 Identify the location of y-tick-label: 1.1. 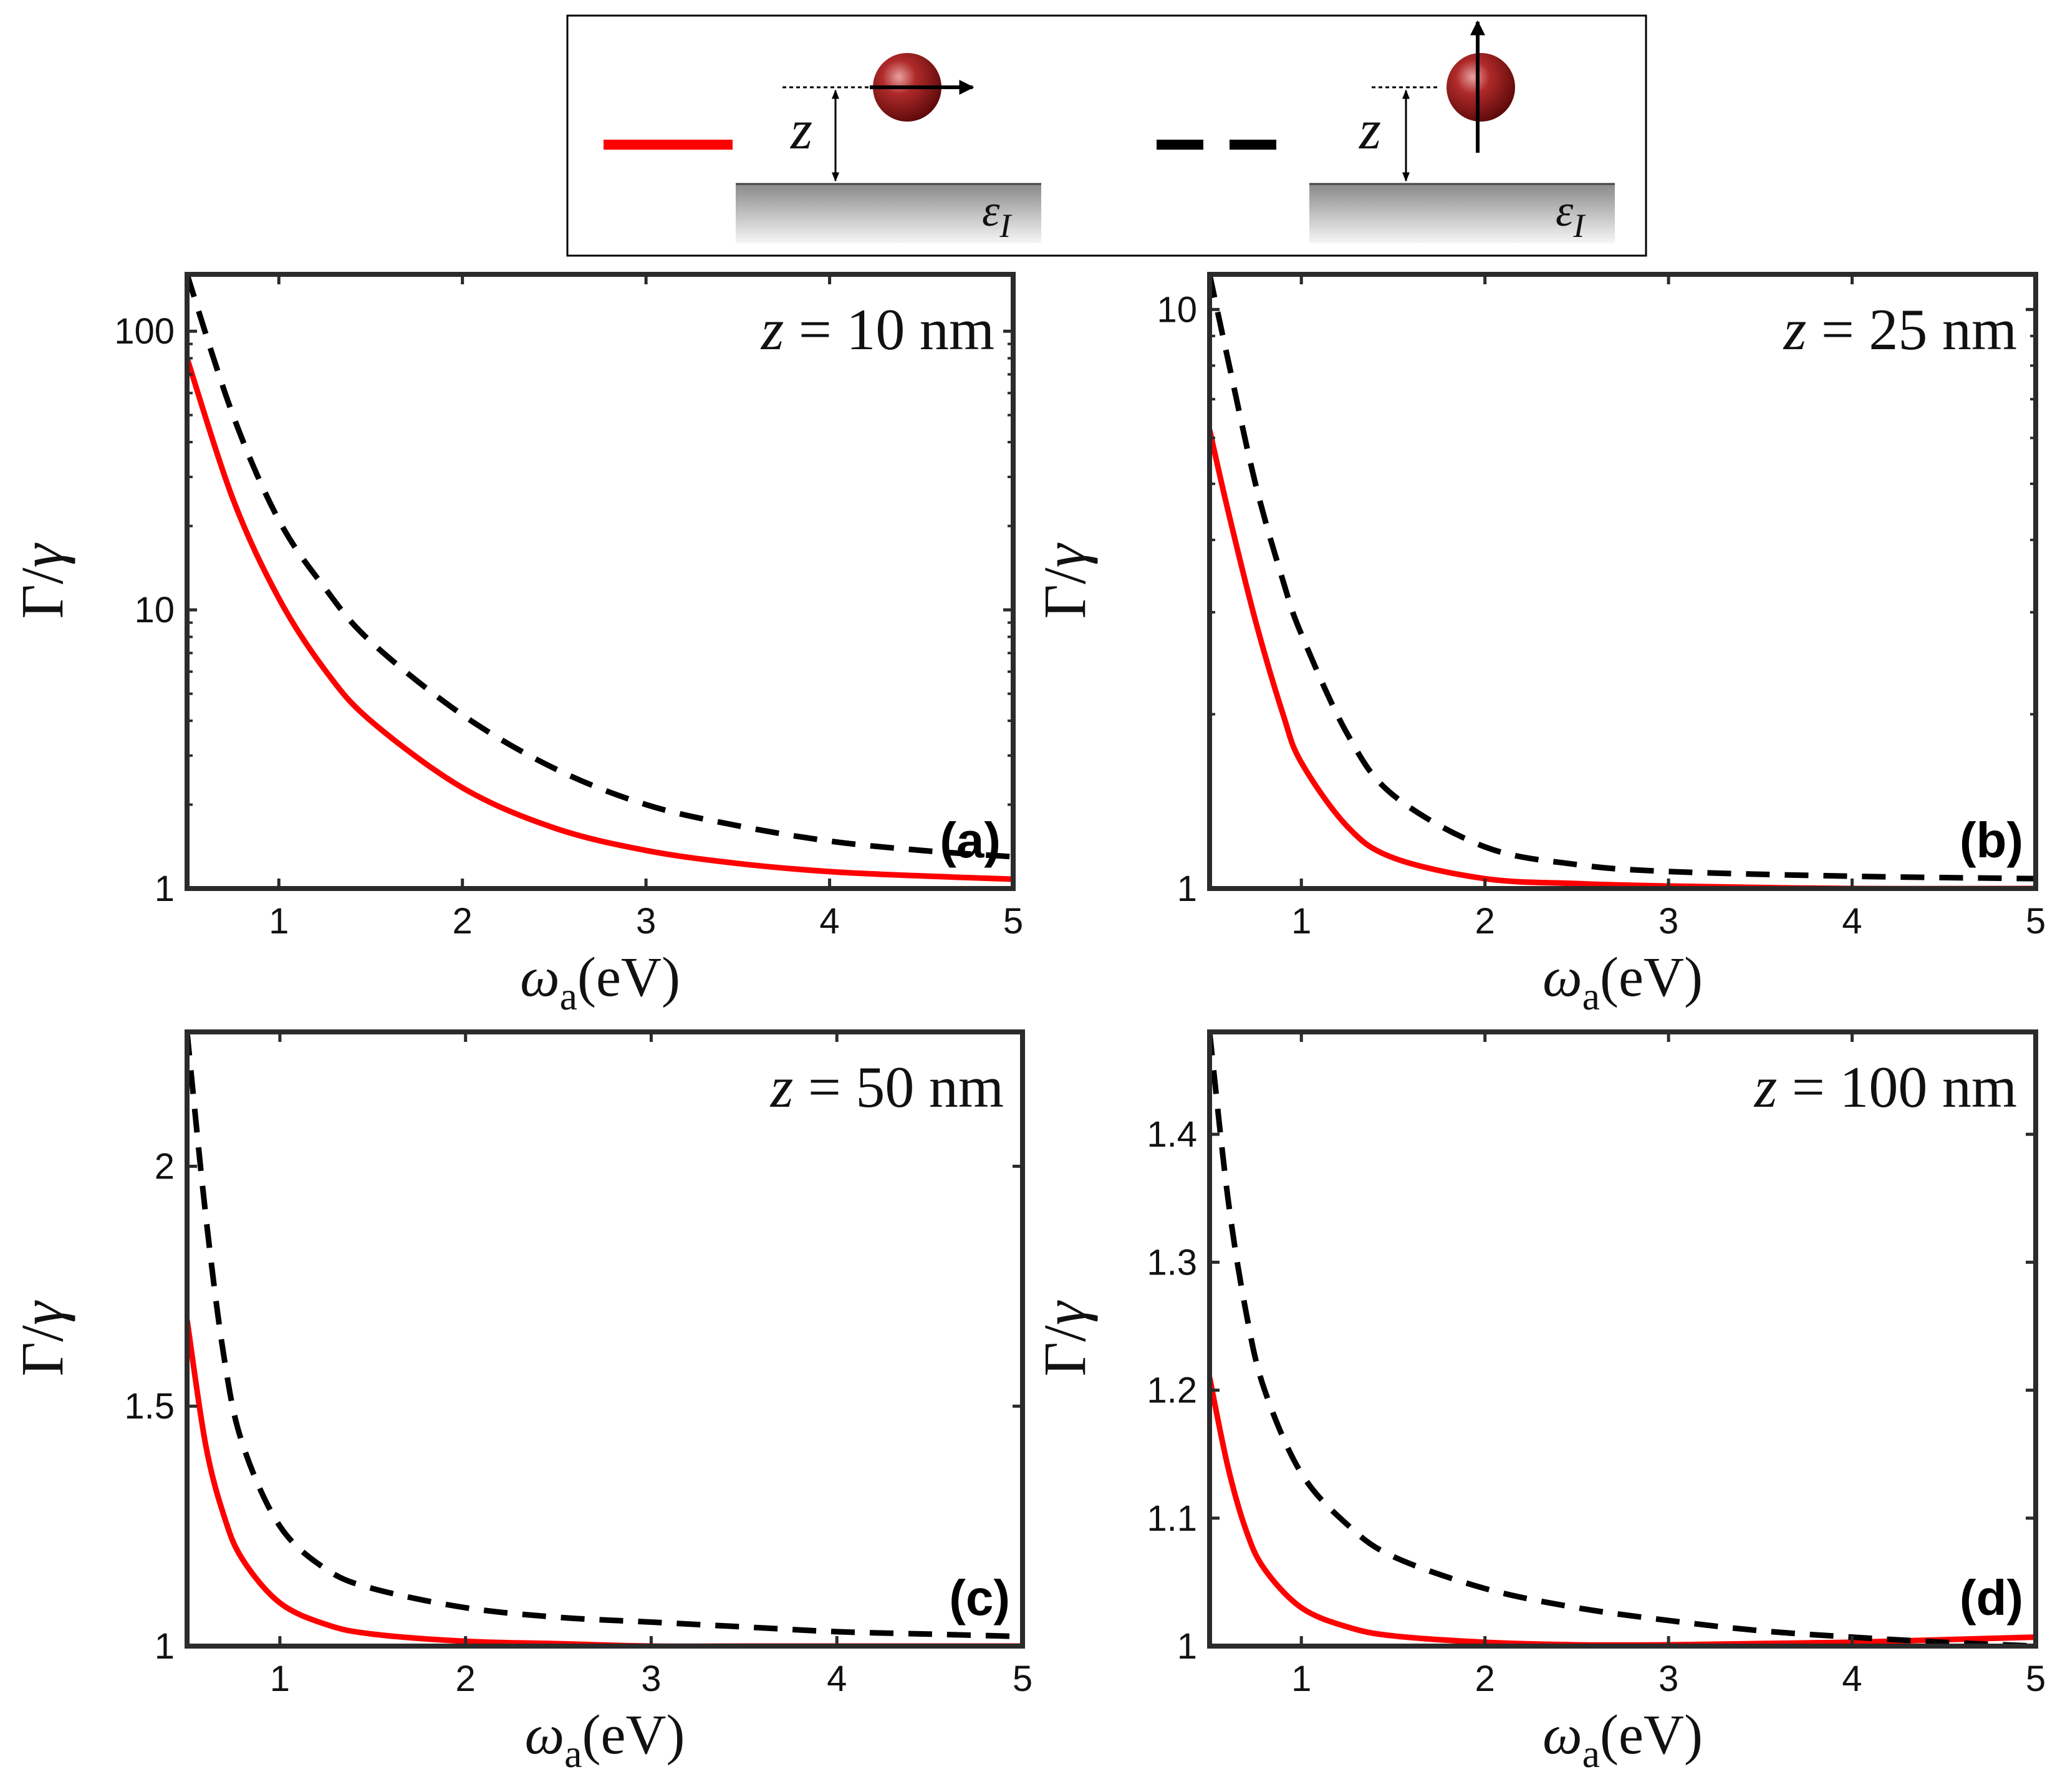
(1172, 1519).